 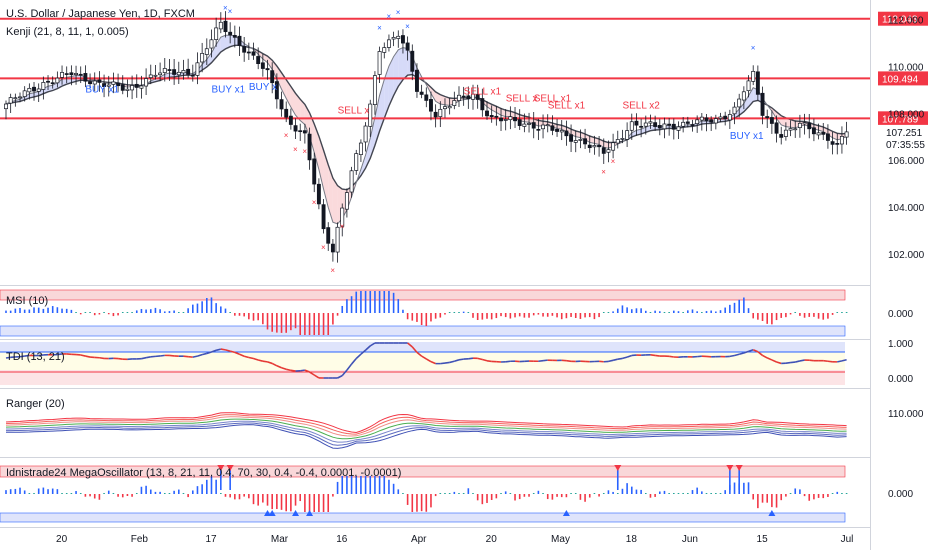 What do you see at coordinates (464, 423) in the screenshot?
I see `ranger-pane: Ranger (20) 110.000` at bounding box center [464, 423].